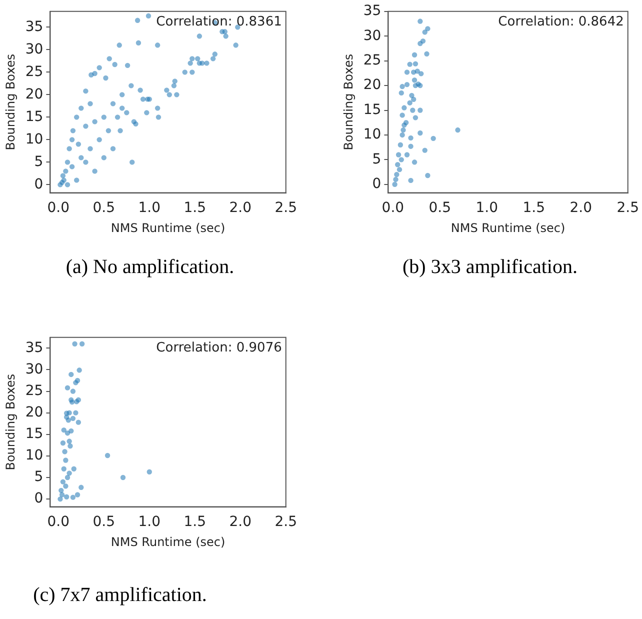 This screenshot has height=619, width=642. What do you see at coordinates (219, 348) in the screenshot?
I see `annotation: Correlation: 0.9076` at bounding box center [219, 348].